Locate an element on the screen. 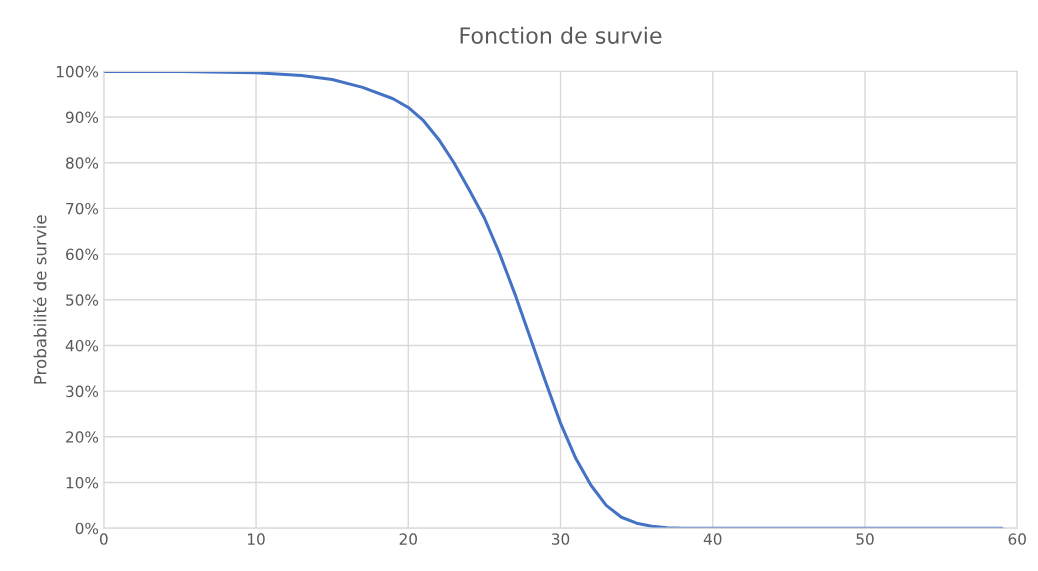 This screenshot has height=571, width=1038. y-tick-label: 100% is located at coordinates (77, 71).